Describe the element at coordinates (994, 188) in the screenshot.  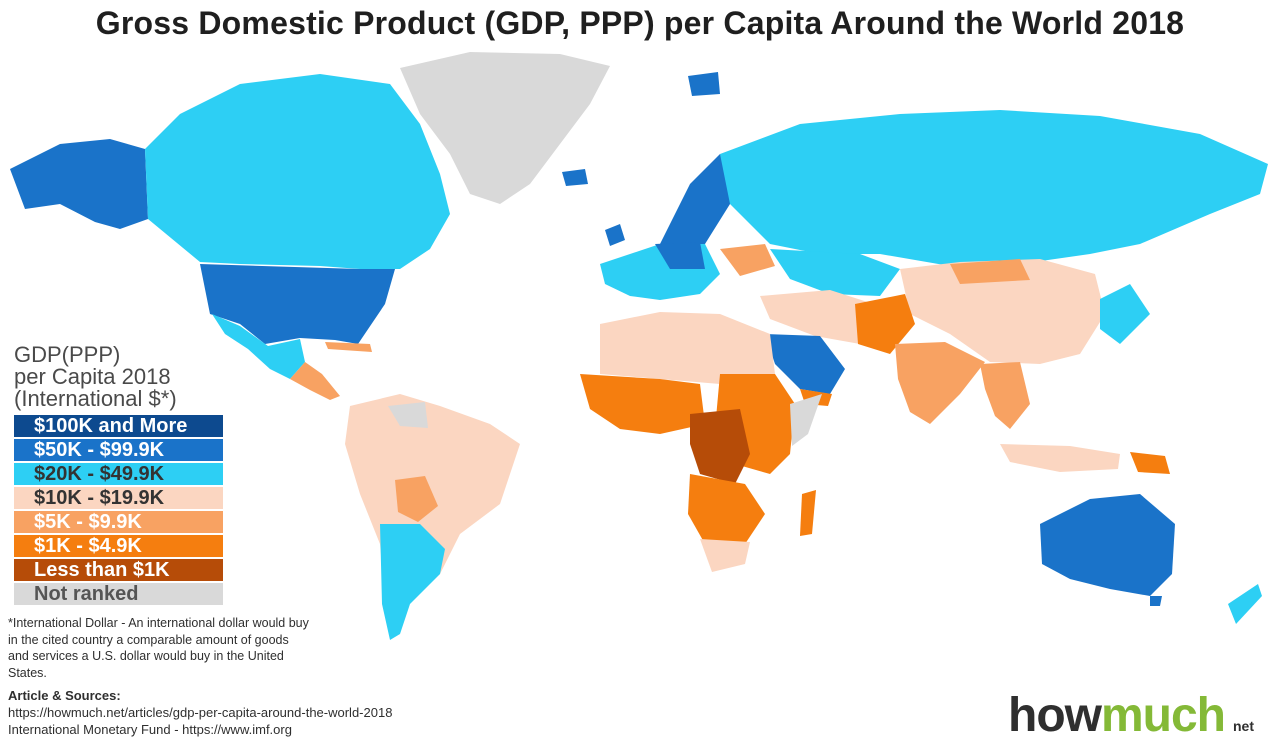
I see `russia` at that location.